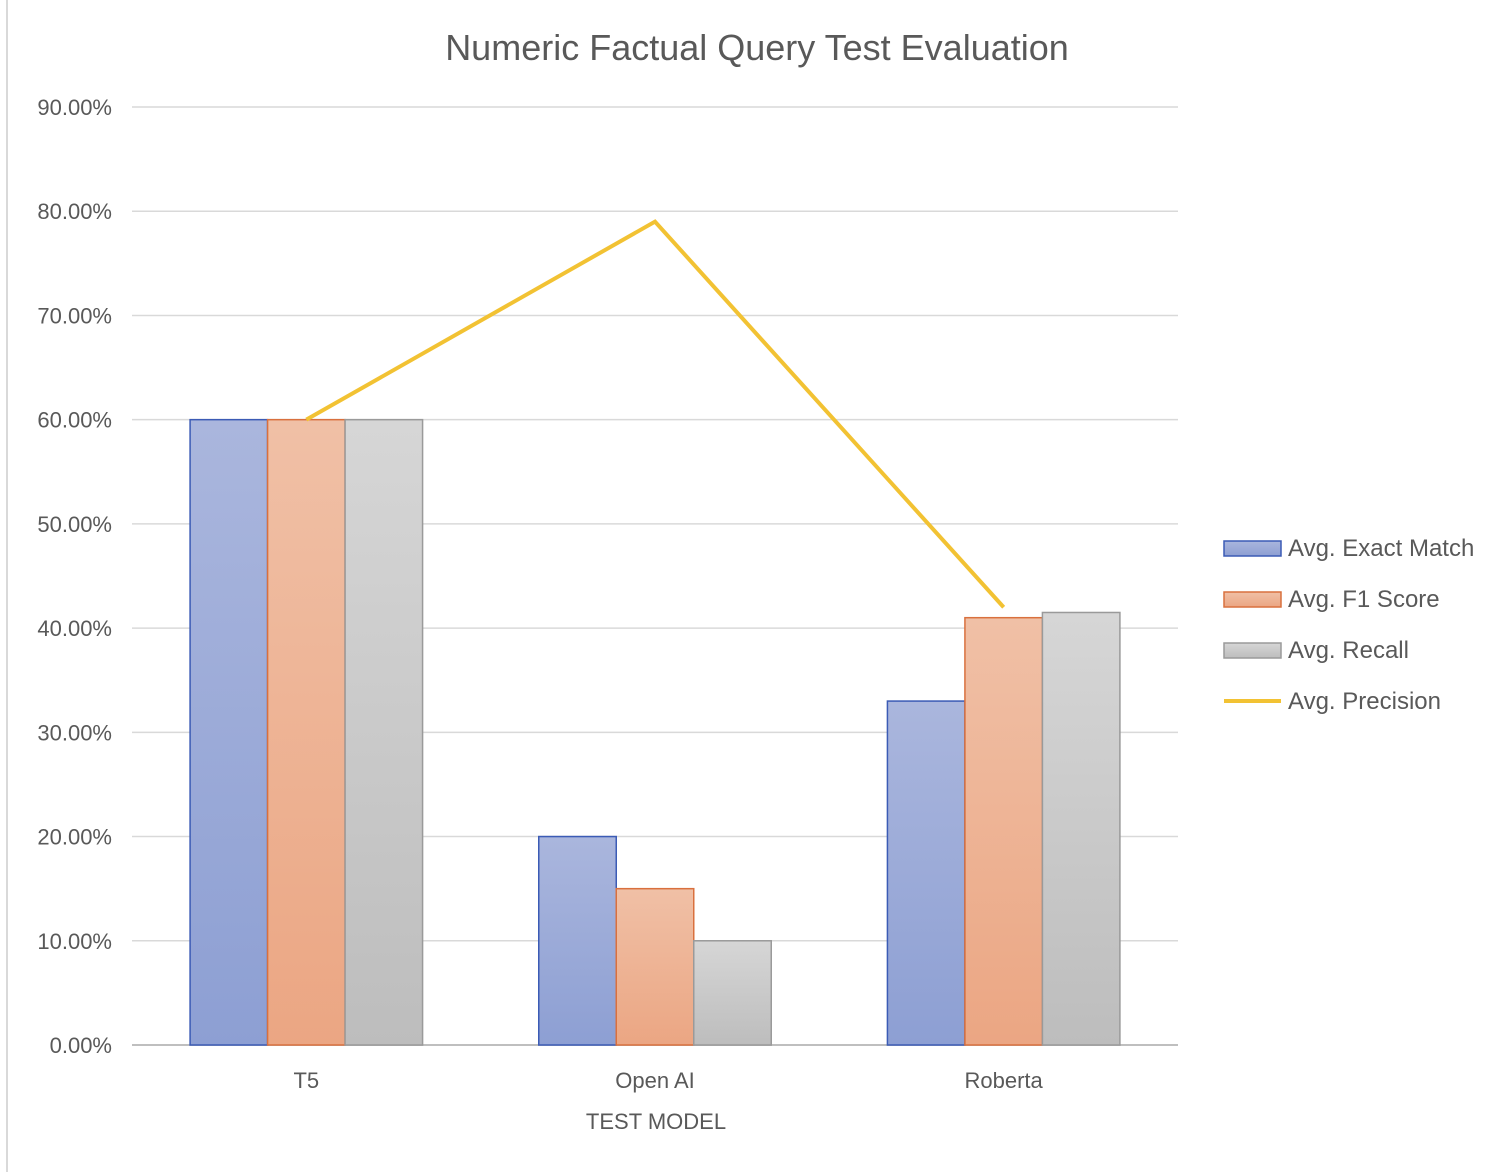 Image resolution: width=1508 pixels, height=1172 pixels. Describe the element at coordinates (655, 1080) in the screenshot. I see `x-tick-label: Open AI` at that location.